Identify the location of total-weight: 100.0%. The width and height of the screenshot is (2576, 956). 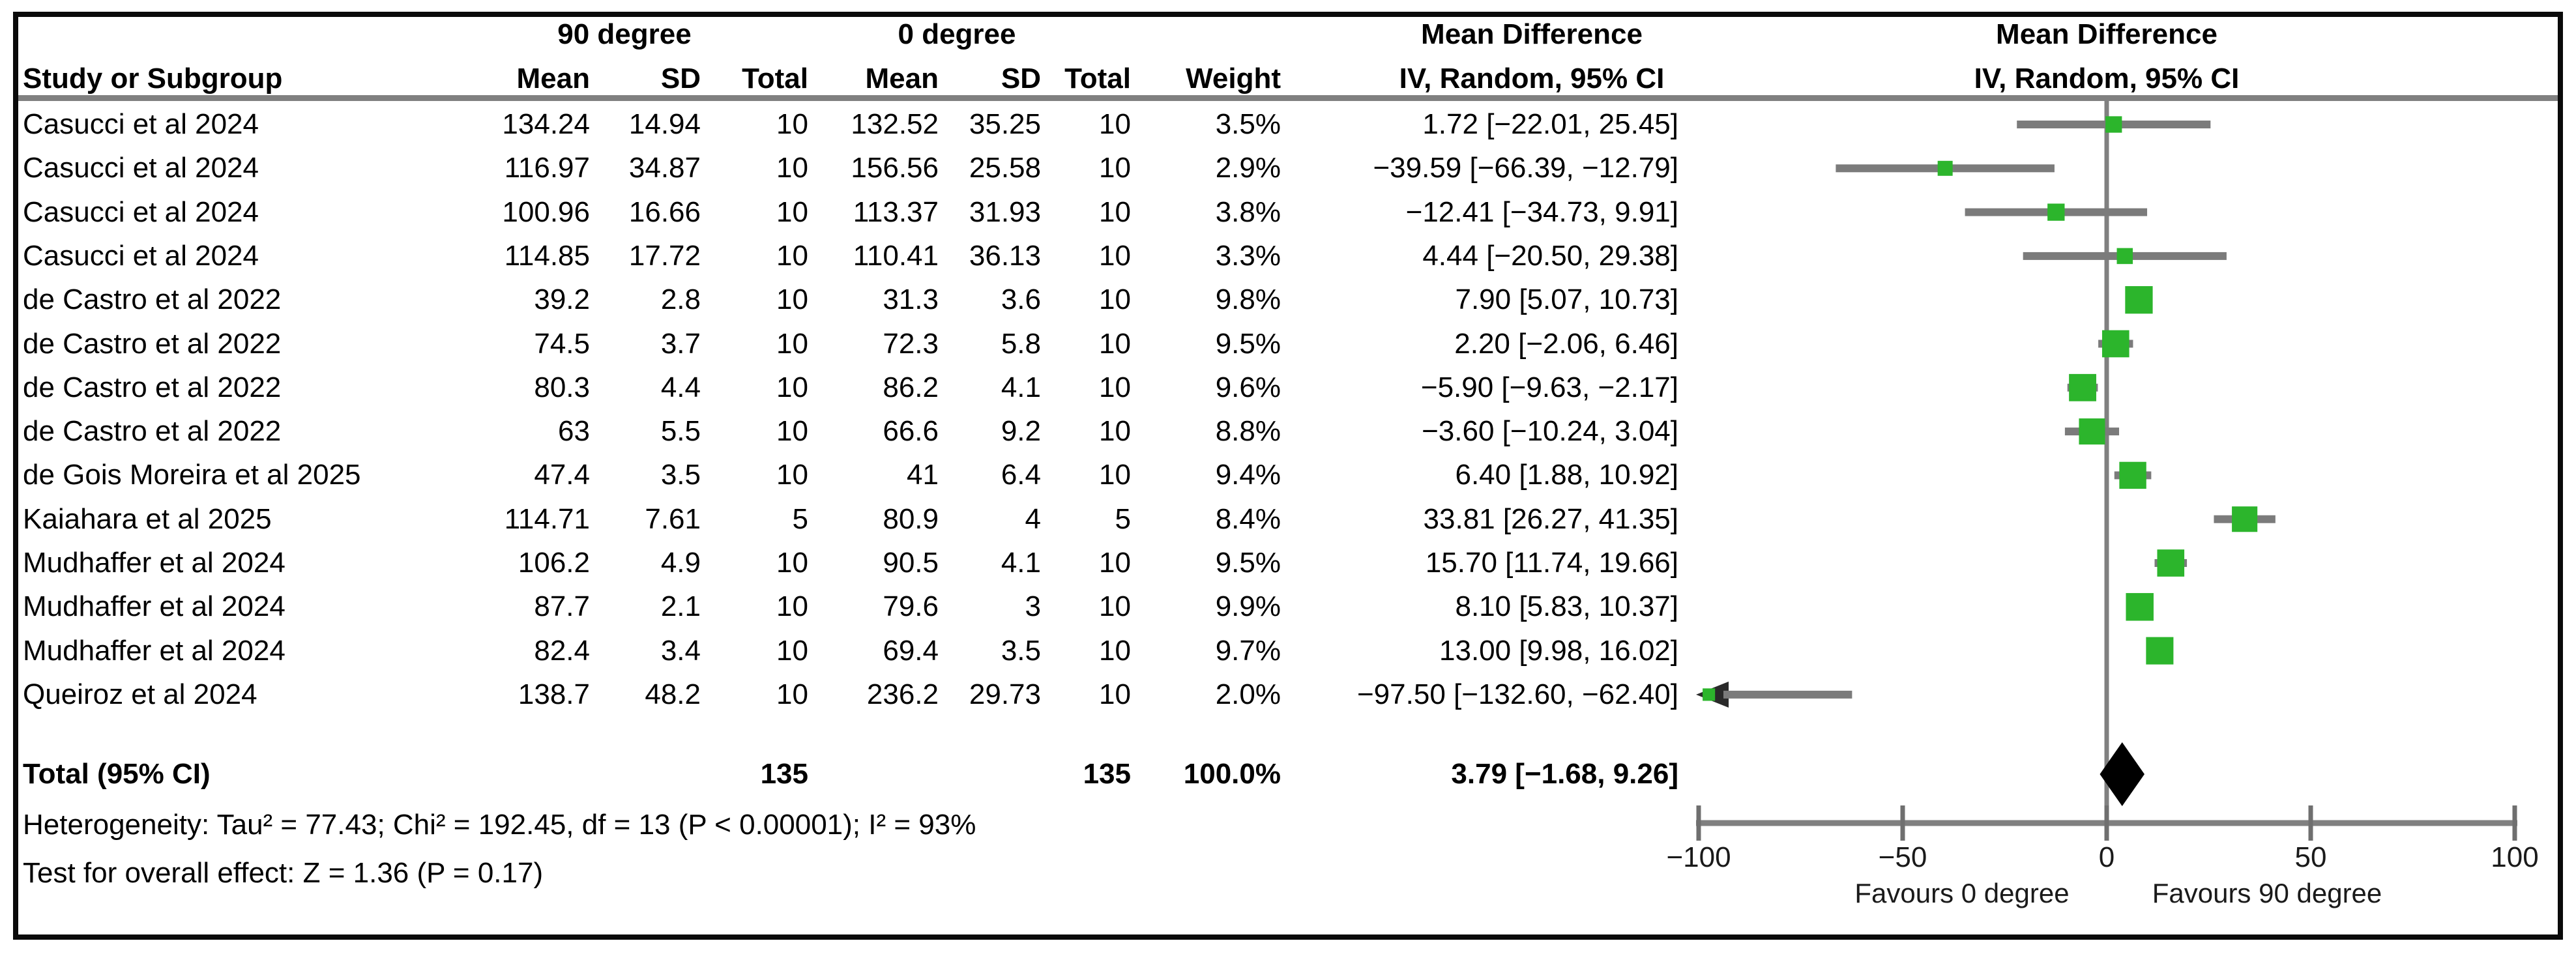
(1232, 774).